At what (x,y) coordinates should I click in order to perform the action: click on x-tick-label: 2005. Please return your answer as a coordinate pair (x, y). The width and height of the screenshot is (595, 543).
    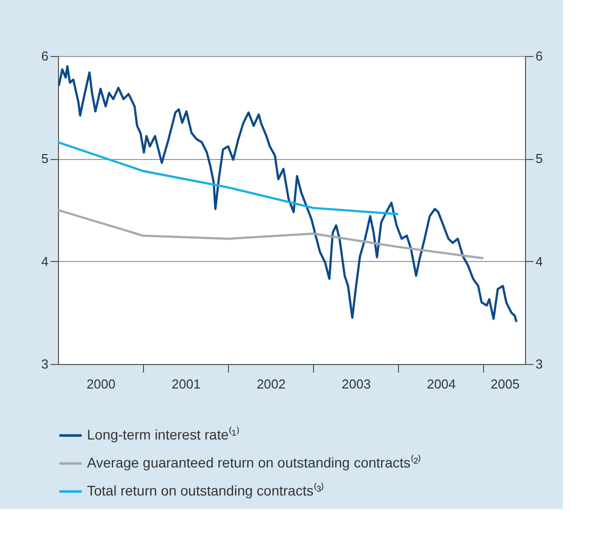
    Looking at the image, I should click on (505, 384).